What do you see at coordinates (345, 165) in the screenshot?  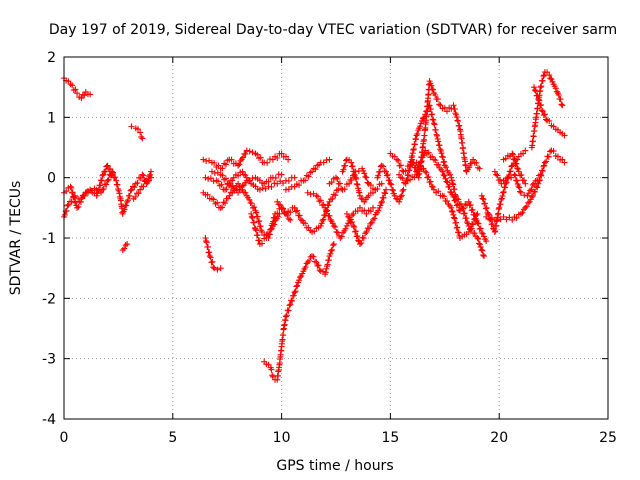 I see `data-point-arc-r` at bounding box center [345, 165].